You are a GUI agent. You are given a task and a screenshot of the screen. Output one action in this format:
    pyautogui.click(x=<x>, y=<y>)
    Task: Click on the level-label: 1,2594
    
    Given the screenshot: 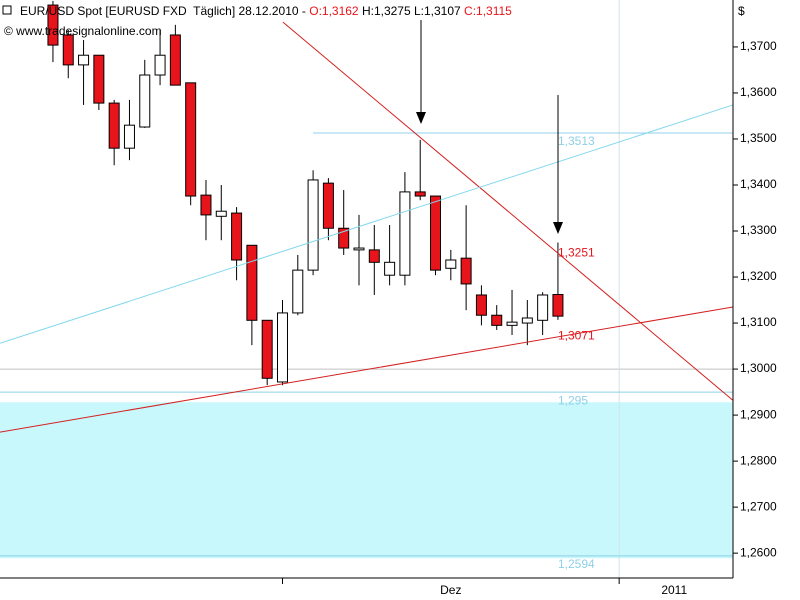 What is the action you would take?
    pyautogui.click(x=576, y=564)
    